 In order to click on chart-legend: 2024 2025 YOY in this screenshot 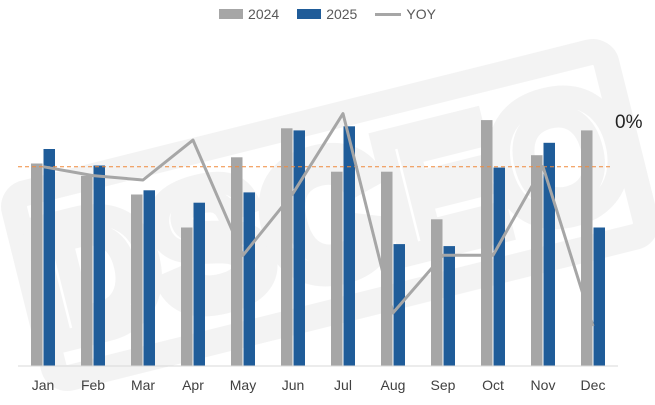, I will do `click(327, 14)`.